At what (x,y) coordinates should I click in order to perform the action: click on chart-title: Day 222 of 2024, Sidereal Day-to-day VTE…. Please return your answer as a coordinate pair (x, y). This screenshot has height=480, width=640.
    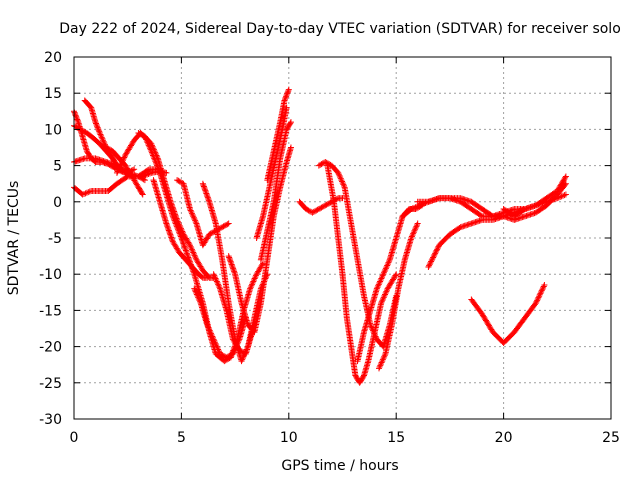
    Looking at the image, I should click on (340, 29).